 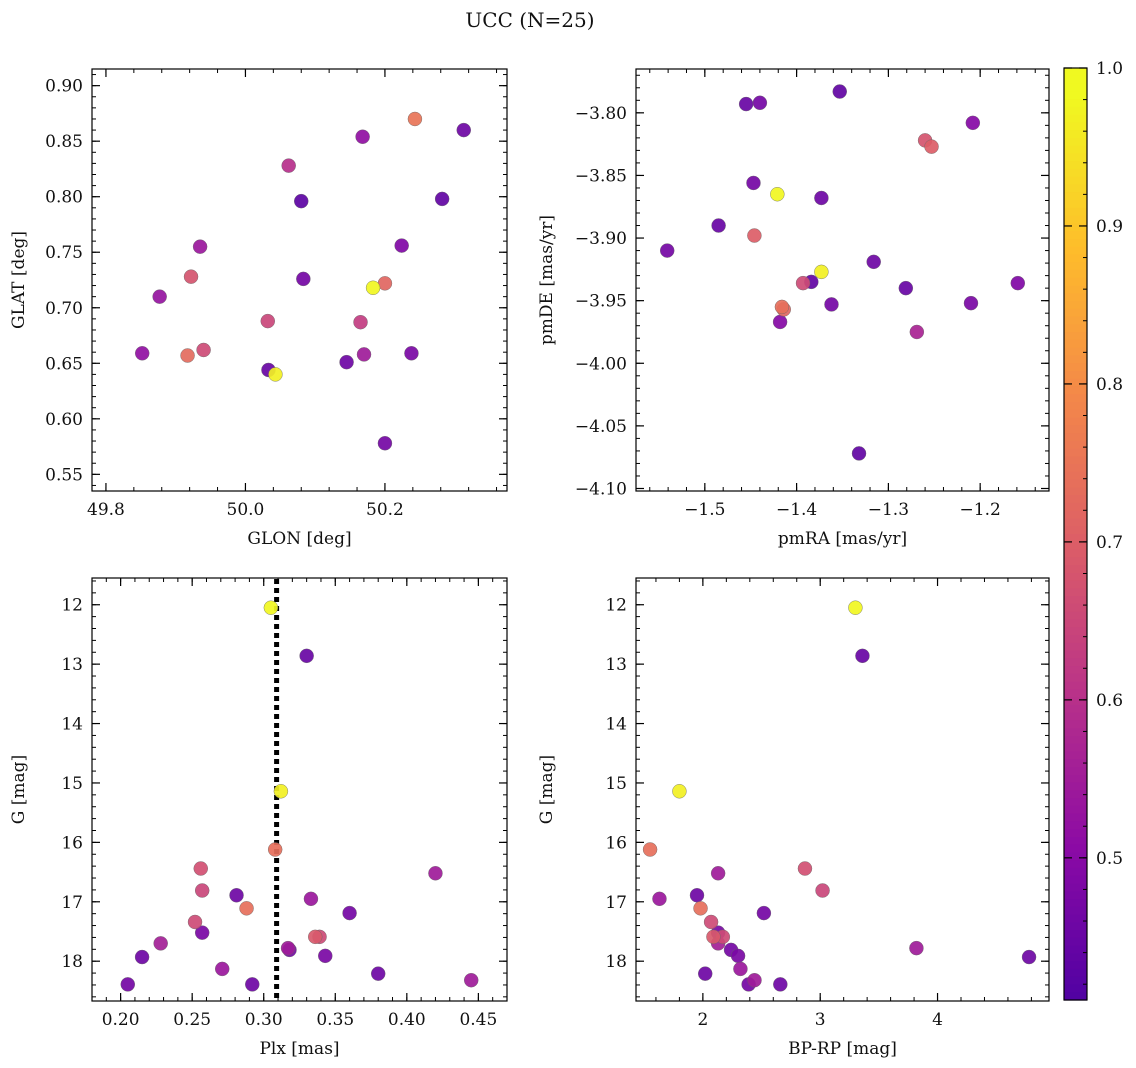 What do you see at coordinates (64, 253) in the screenshot?
I see `y-tick-label: 0.75` at bounding box center [64, 253].